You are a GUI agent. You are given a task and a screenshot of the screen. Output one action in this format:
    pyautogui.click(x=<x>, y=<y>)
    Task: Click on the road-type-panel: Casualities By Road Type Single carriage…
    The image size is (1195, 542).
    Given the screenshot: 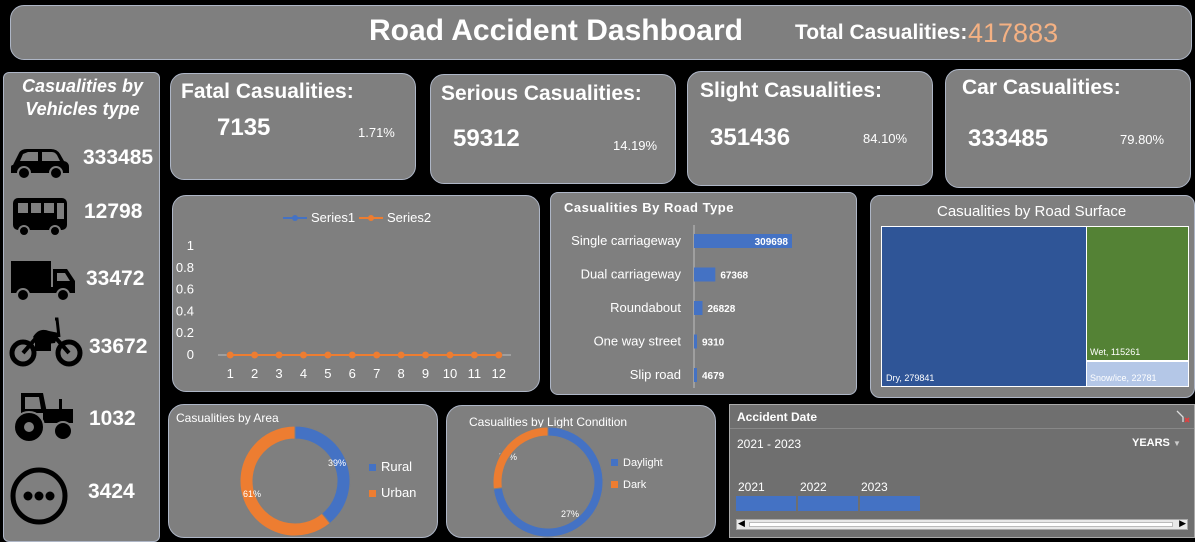 What is the action you would take?
    pyautogui.click(x=703, y=293)
    